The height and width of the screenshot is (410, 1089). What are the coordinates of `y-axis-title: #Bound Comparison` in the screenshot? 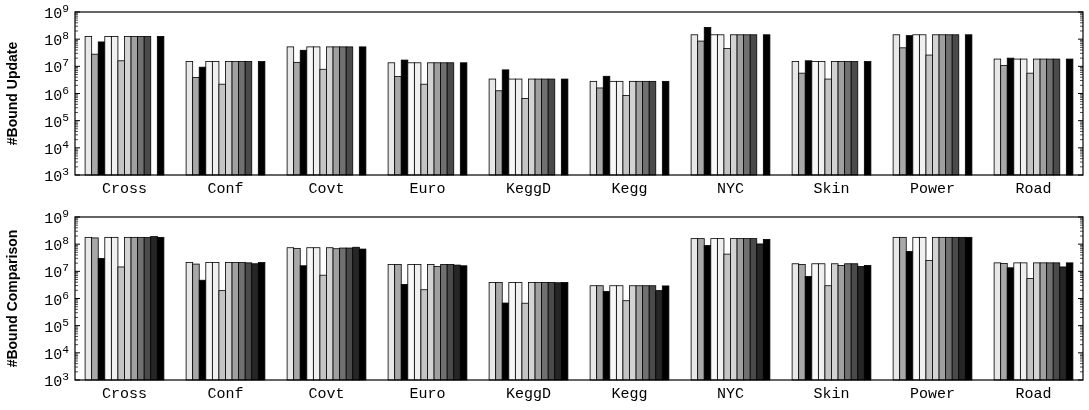 It's located at (12, 298).